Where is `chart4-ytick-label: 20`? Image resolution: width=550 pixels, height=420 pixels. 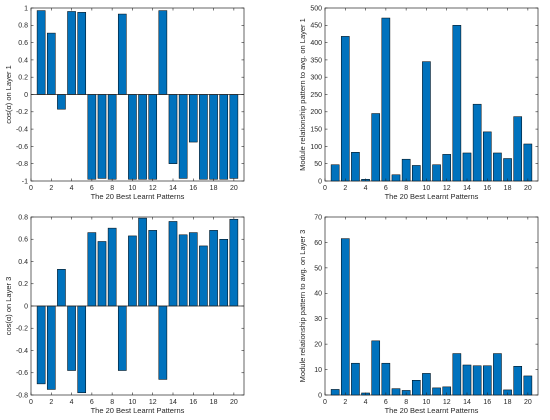
chart4-ytick-label: 20 is located at coordinates (318, 345).